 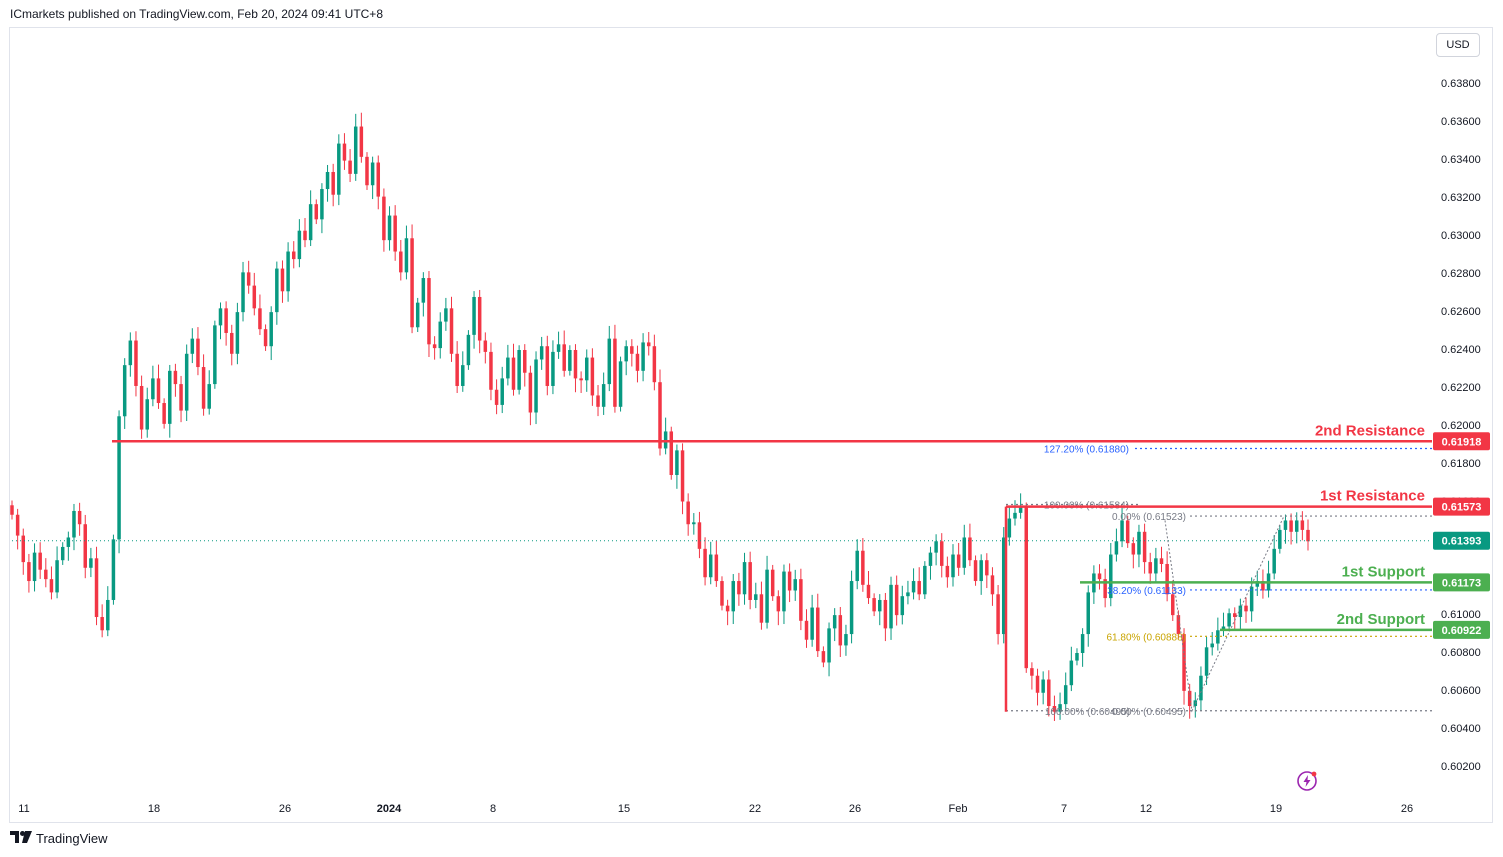 I want to click on price-tick-label: 0.60200, so click(x=1461, y=767).